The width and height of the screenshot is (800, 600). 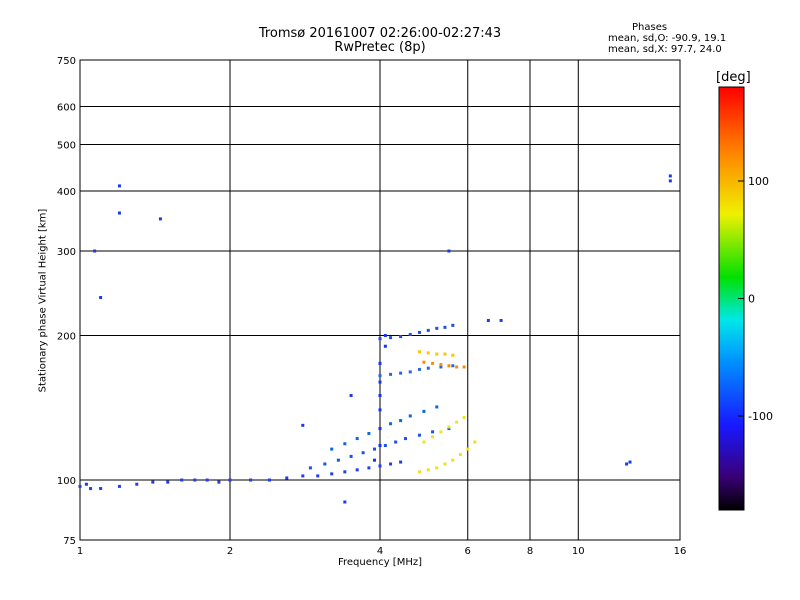 I want to click on x-tick-label: 4, so click(x=380, y=551).